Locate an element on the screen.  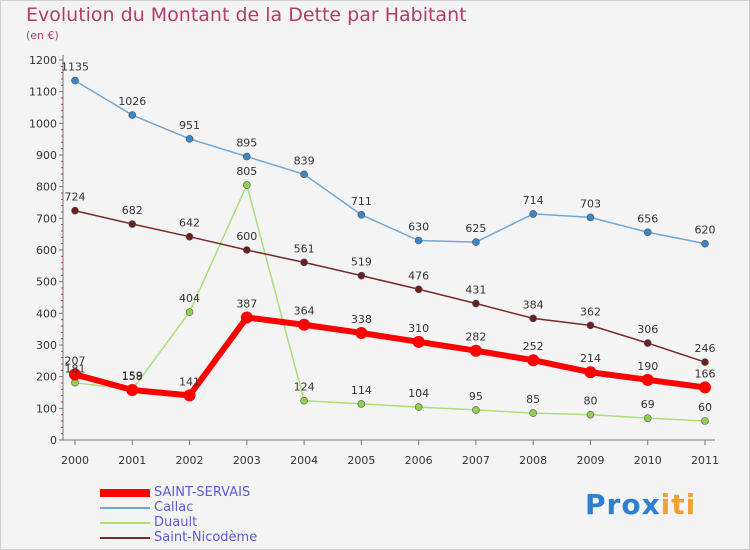
data-label: 642 is located at coordinates (189, 223).